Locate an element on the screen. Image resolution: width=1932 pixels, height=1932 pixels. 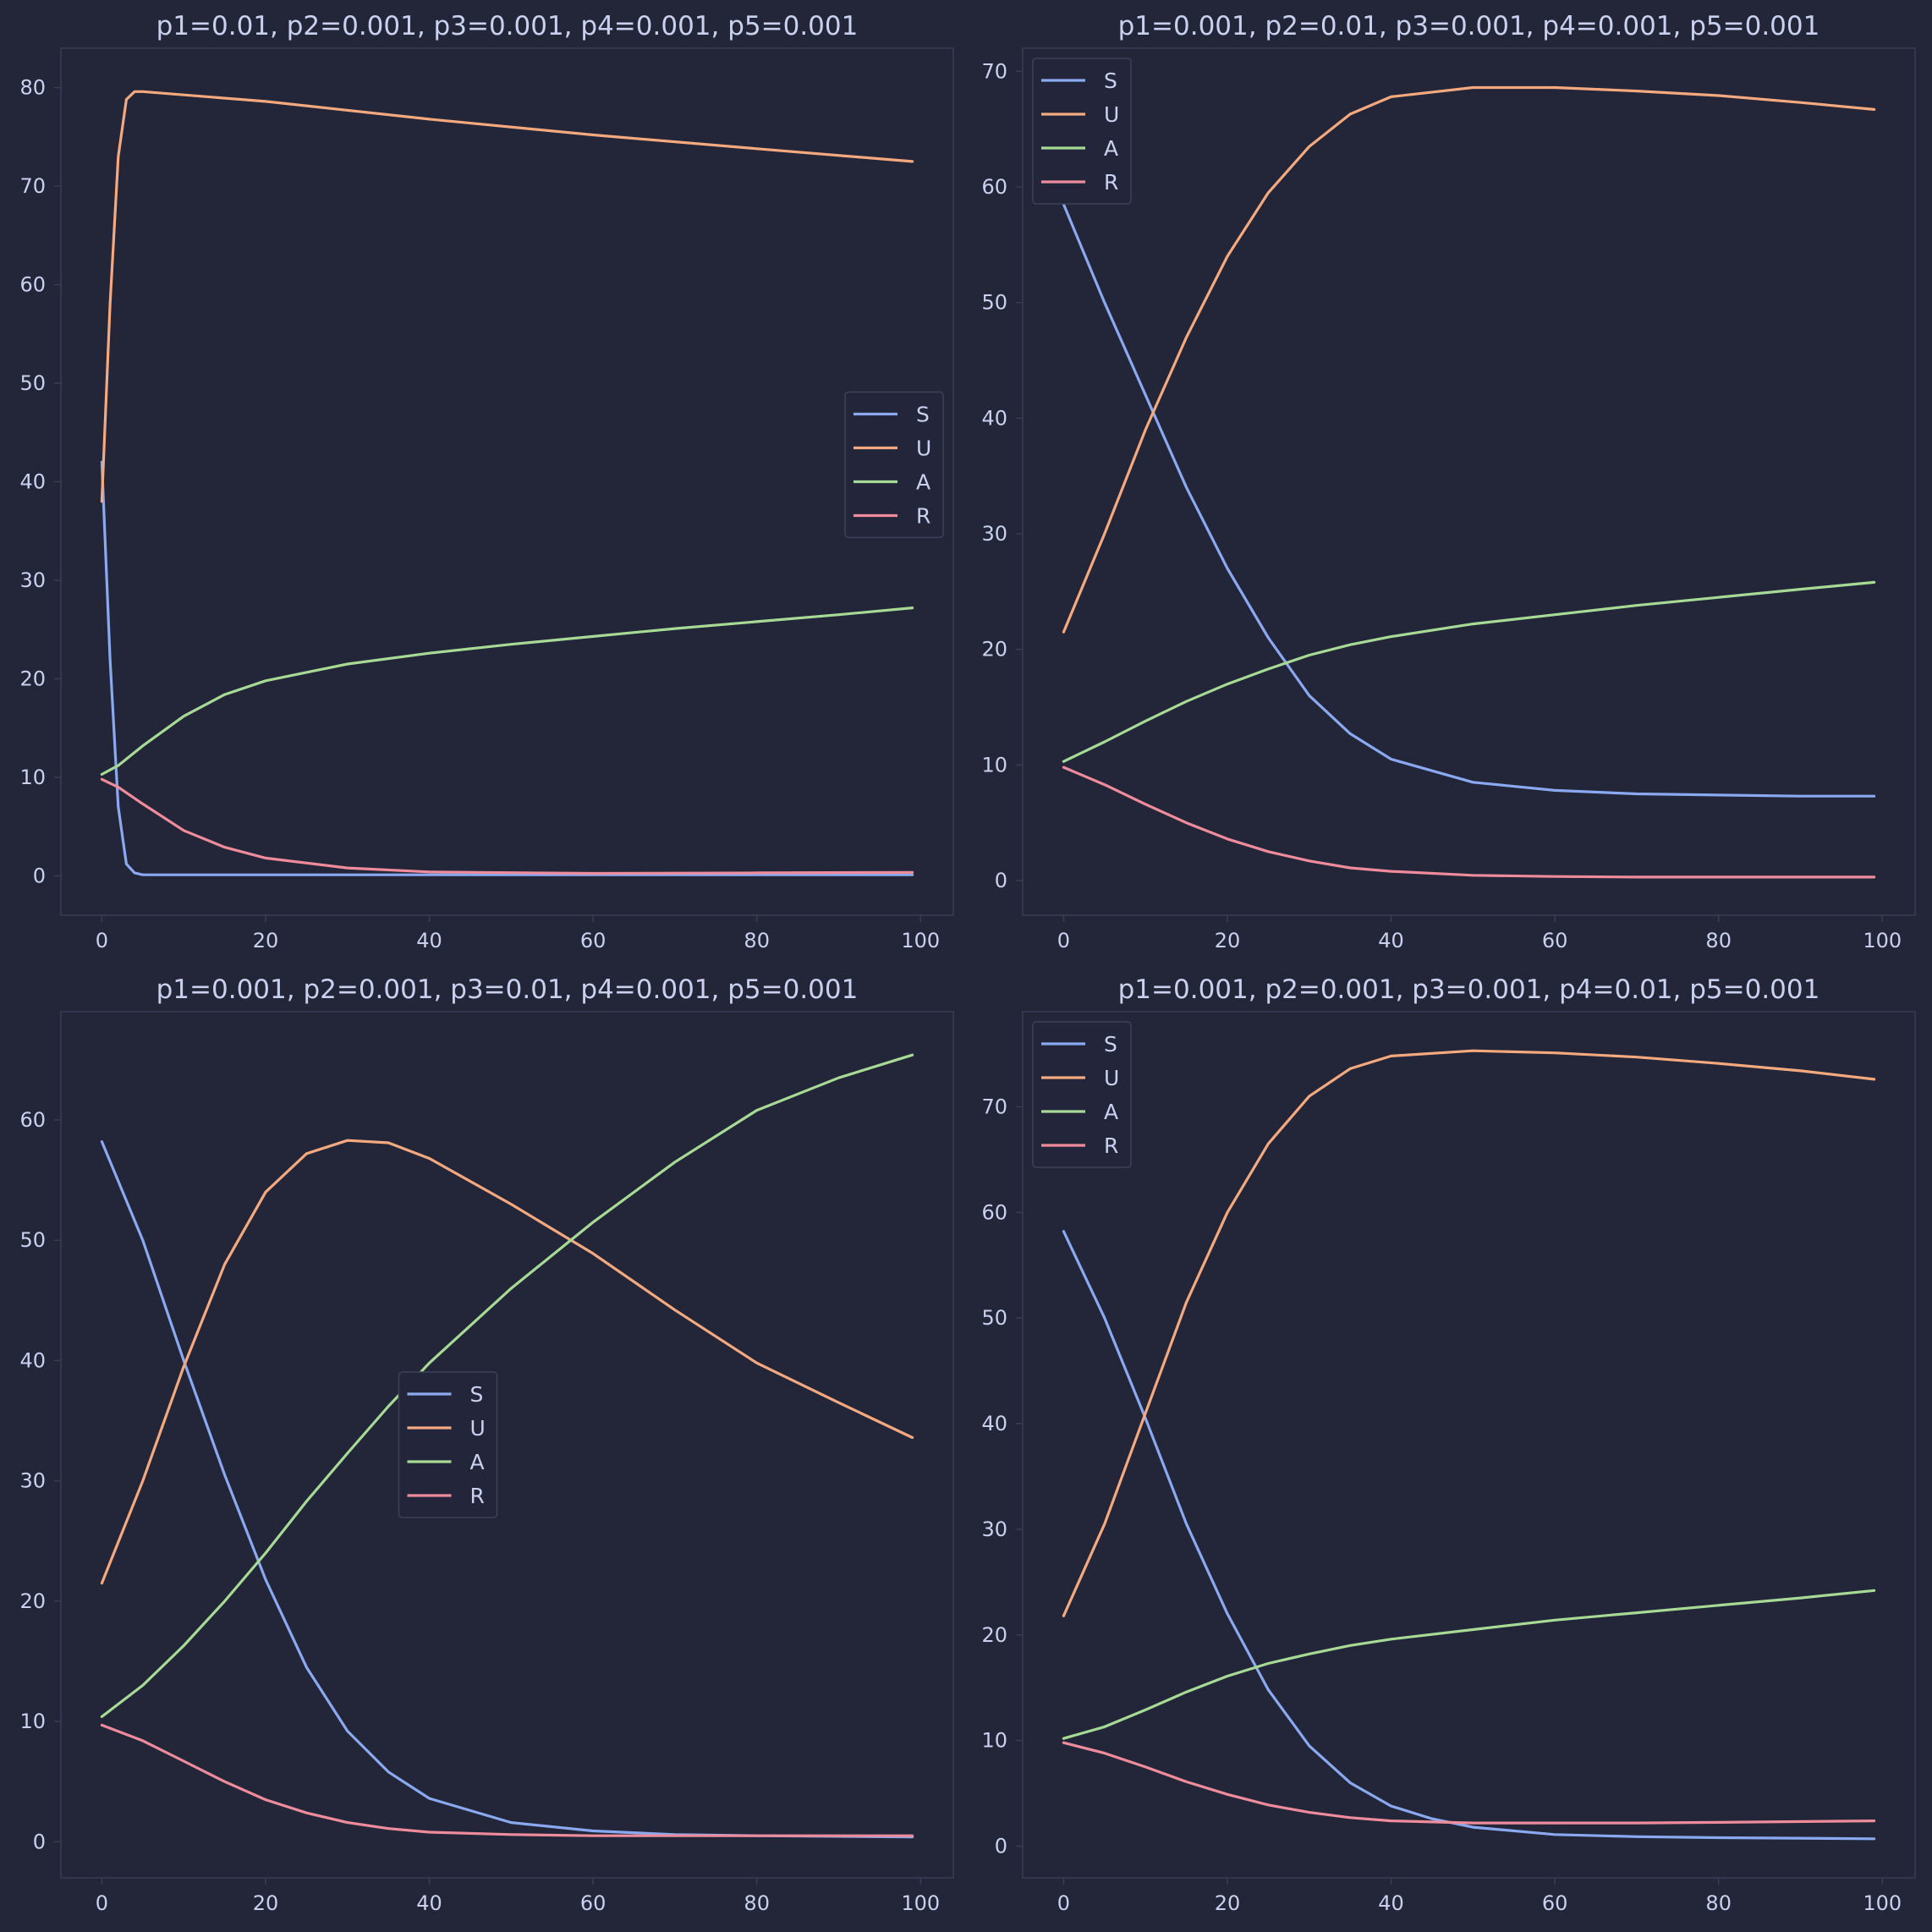
y-tick-label: 80 is located at coordinates (33, 88).